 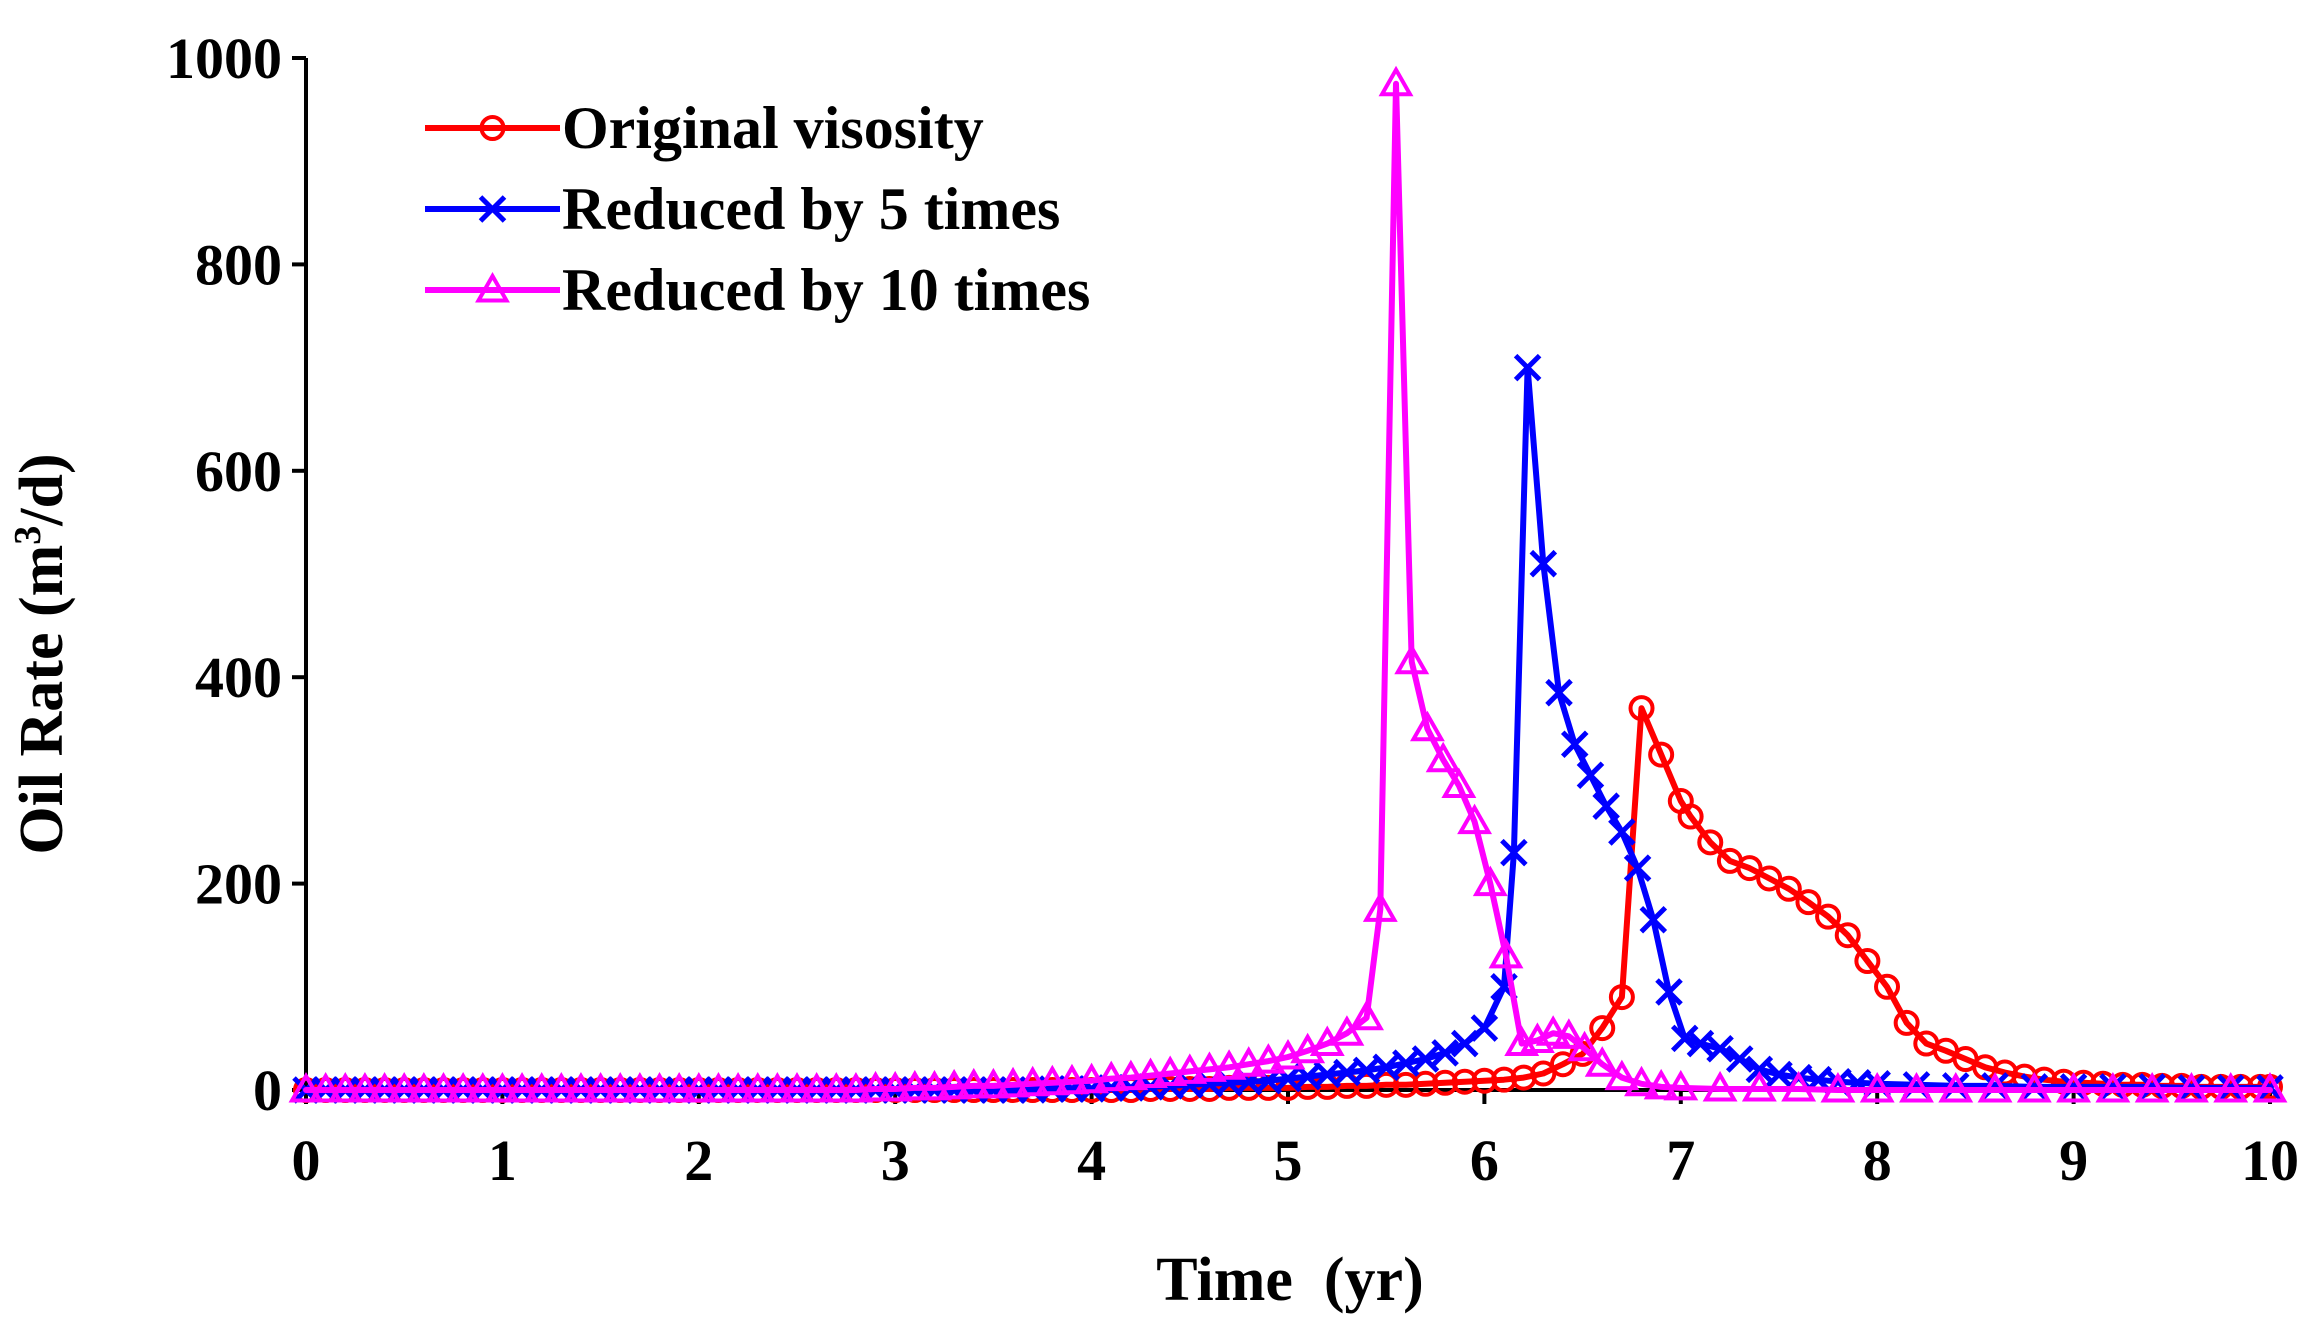 I want to click on x-tick-label: 9, so click(x=2073, y=1160).